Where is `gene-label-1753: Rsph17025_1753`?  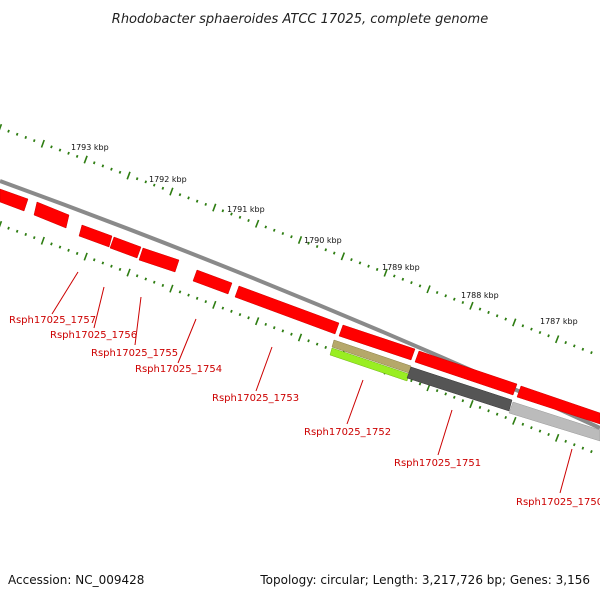
gene-label-1753: Rsph17025_1753 is located at coordinates (255, 398).